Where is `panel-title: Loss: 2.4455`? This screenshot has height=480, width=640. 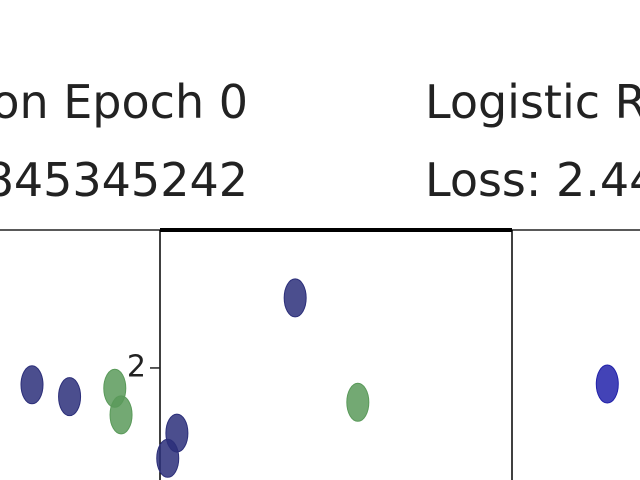
panel-title: Loss: 2.4455 is located at coordinates (532, 180).